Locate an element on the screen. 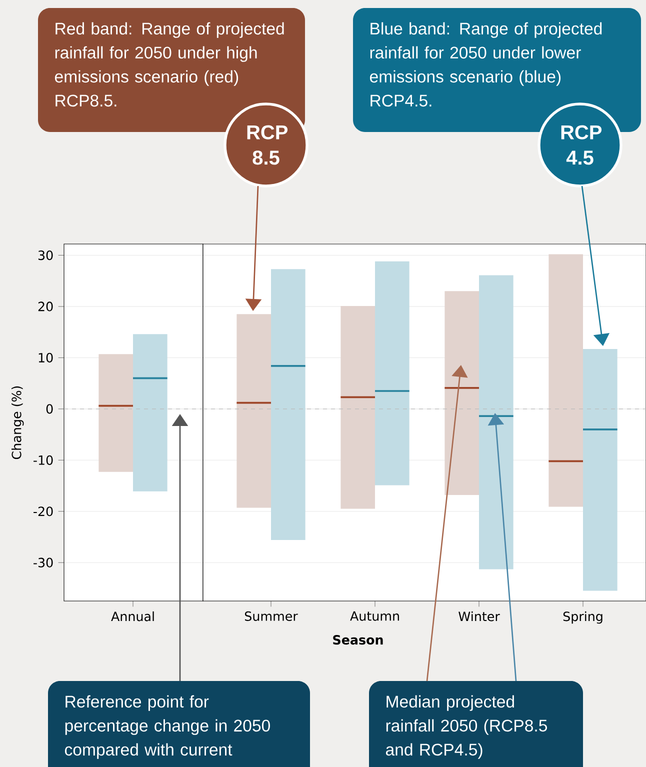 This screenshot has height=767, width=646. y-tick-label: 10 is located at coordinates (45, 357).